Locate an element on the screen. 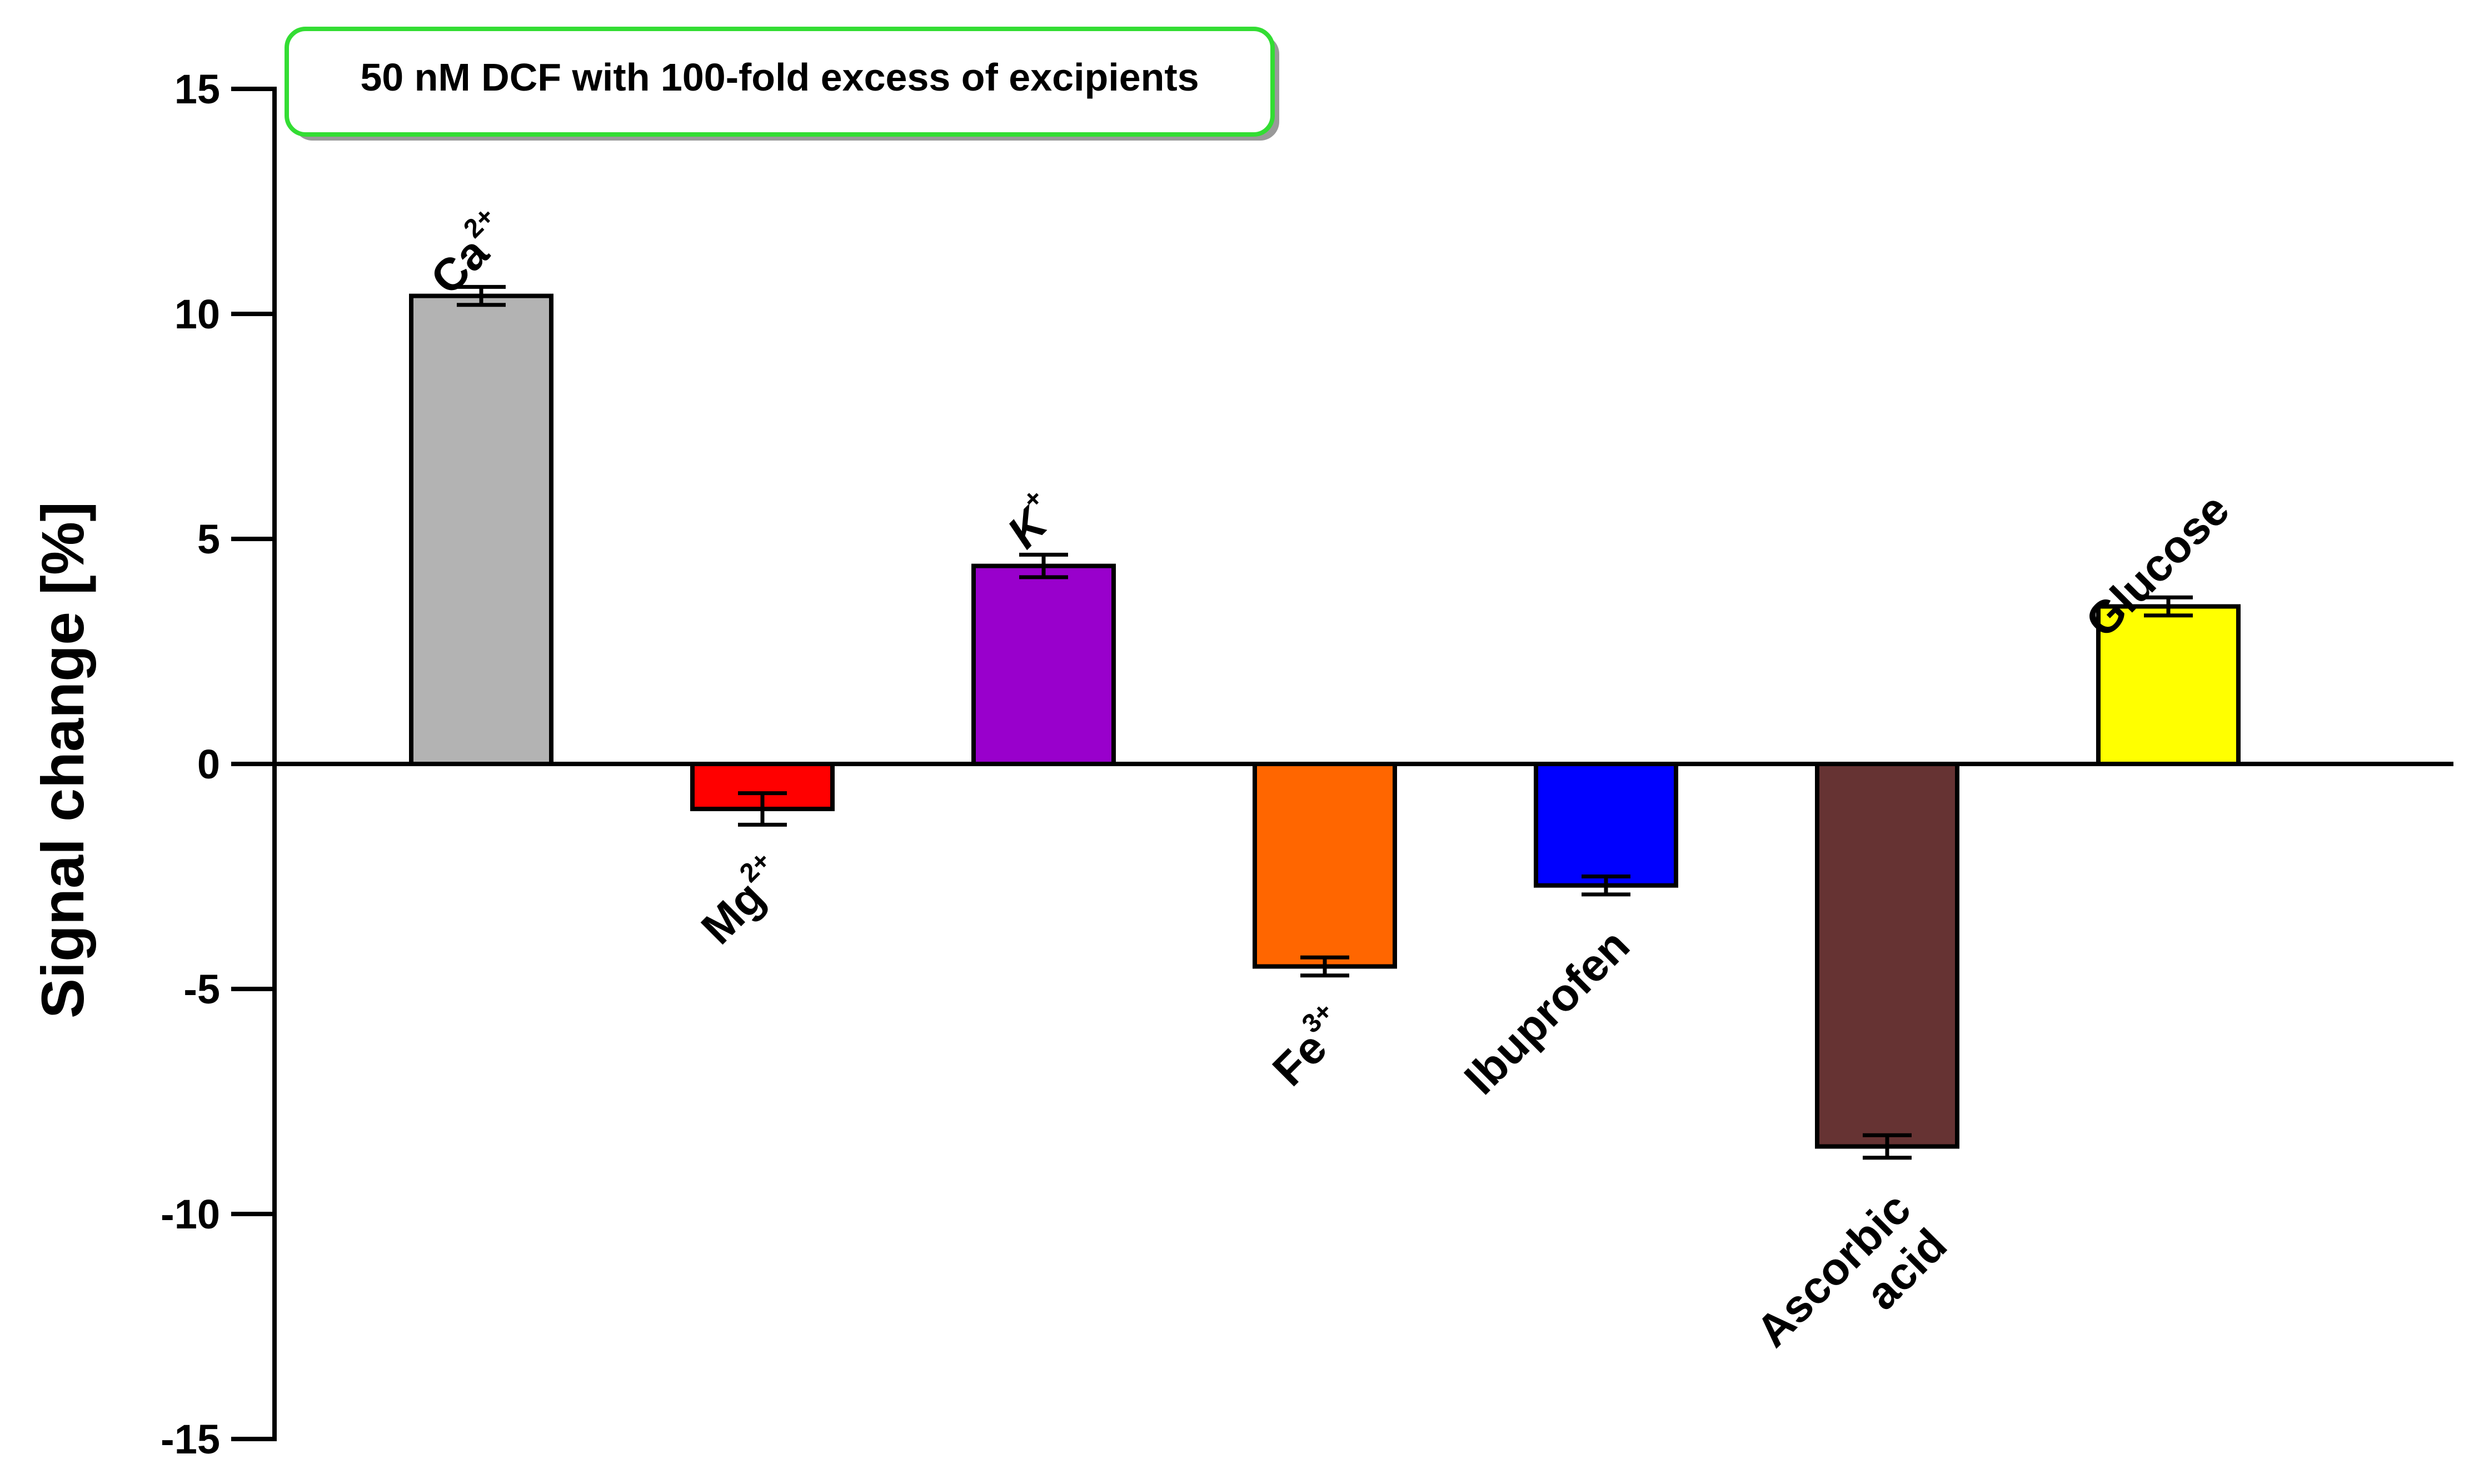 The width and height of the screenshot is (2469, 1484). category-label: Fe3+ is located at coordinates (1308, 1046).